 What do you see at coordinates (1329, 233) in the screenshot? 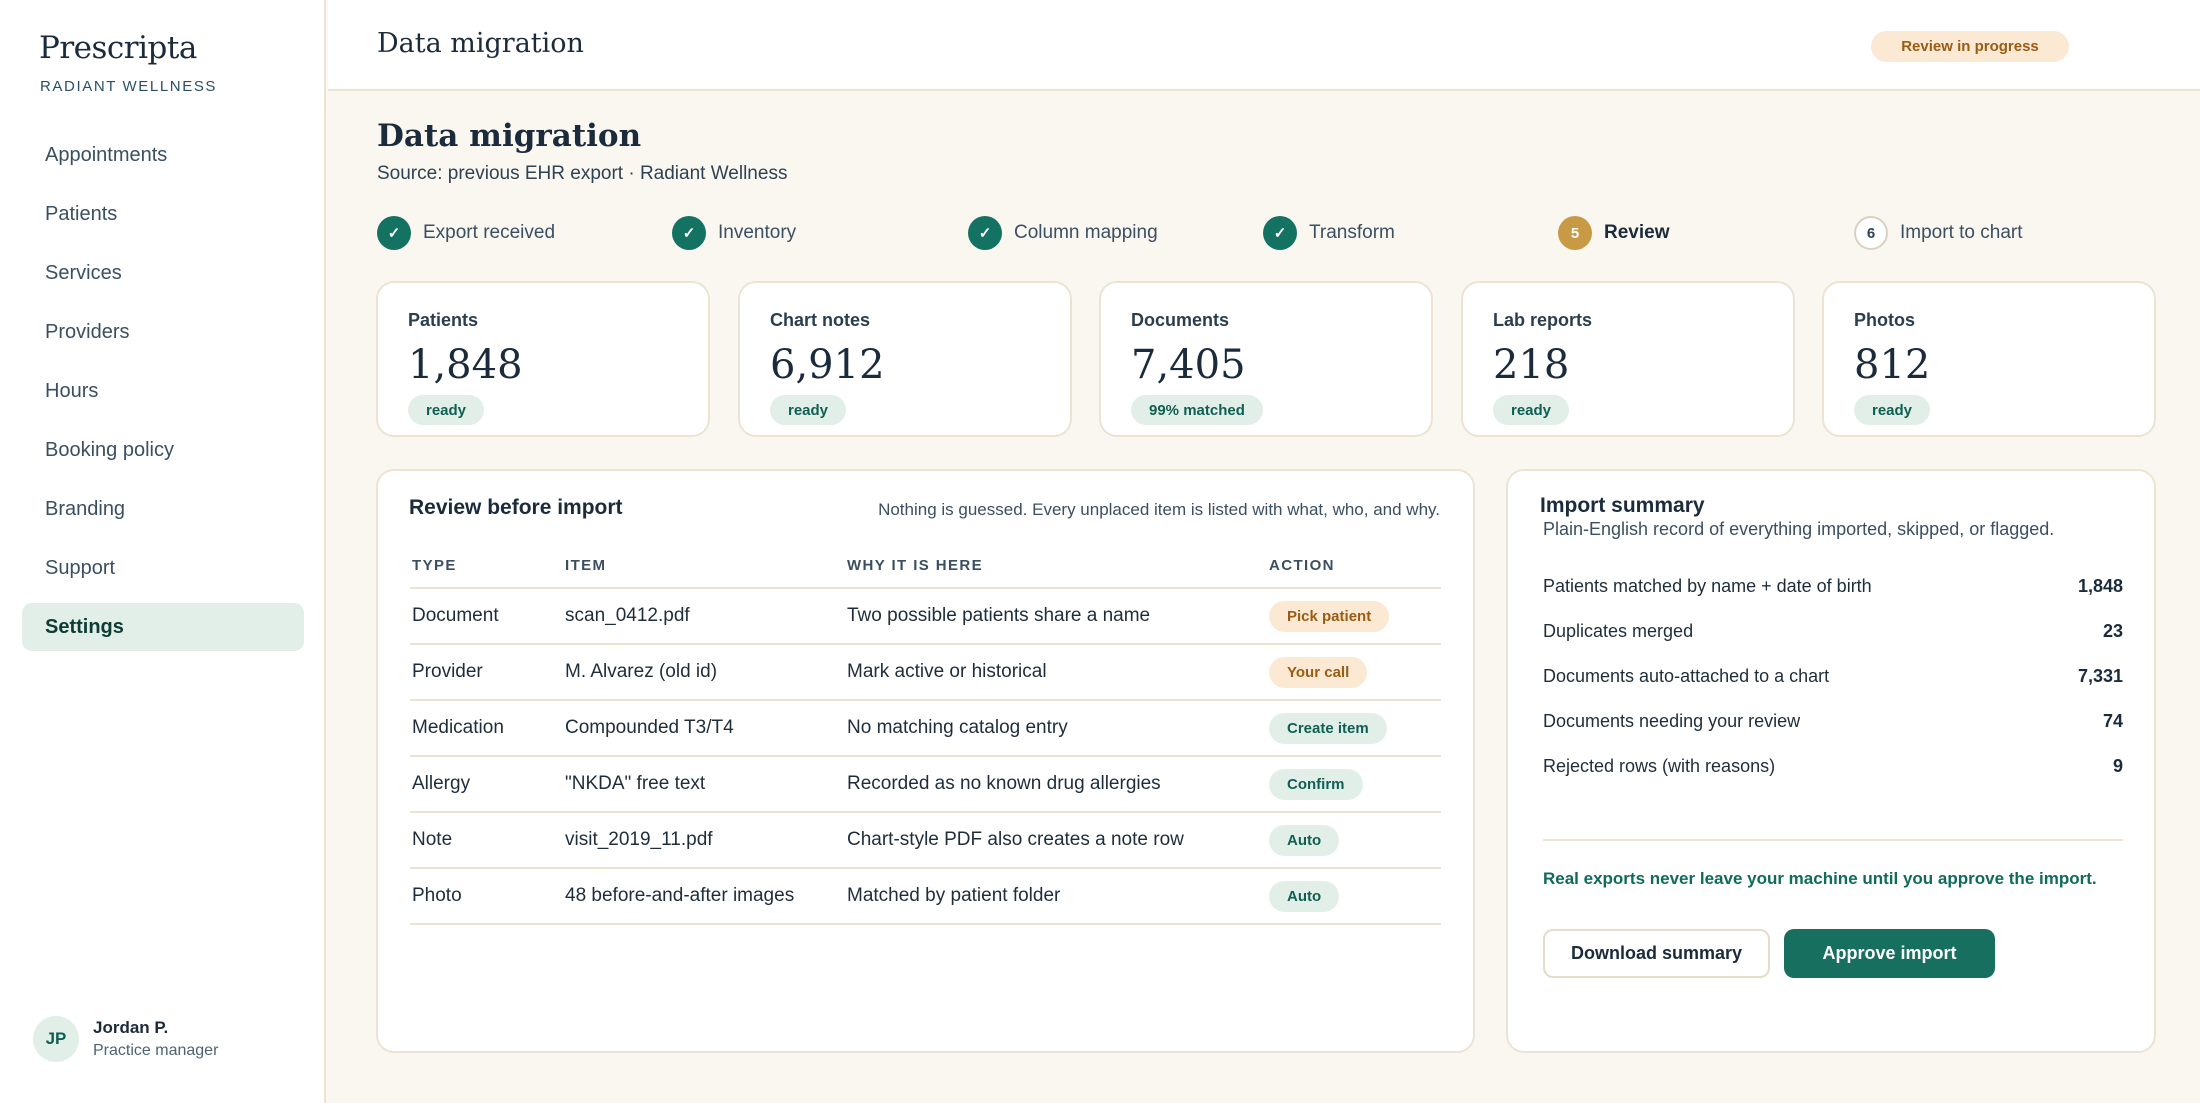
I see `step-transform: ✓ Transform` at bounding box center [1329, 233].